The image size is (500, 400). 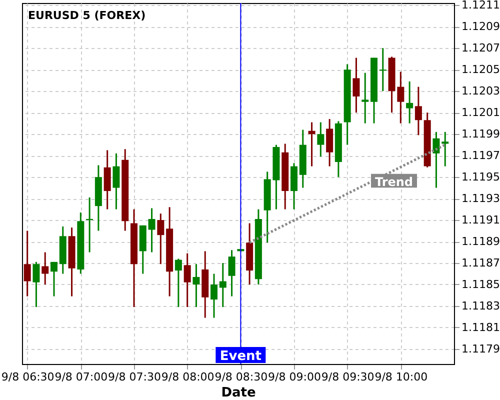 I want to click on x-tick-label: 9/8 08:30, so click(x=241, y=377).